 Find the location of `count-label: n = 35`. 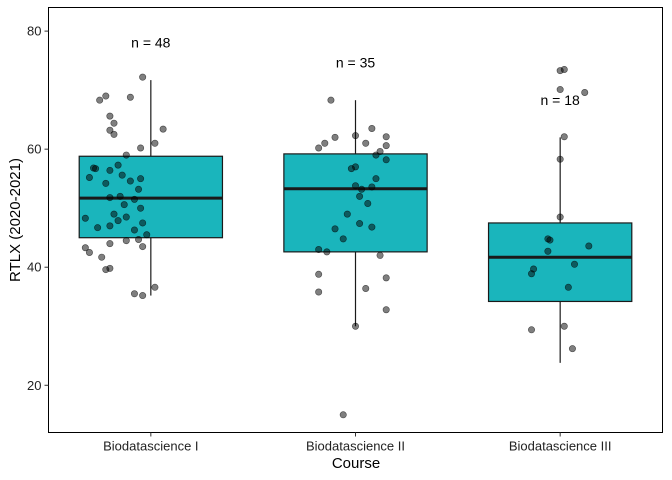

count-label: n = 35 is located at coordinates (356, 63).